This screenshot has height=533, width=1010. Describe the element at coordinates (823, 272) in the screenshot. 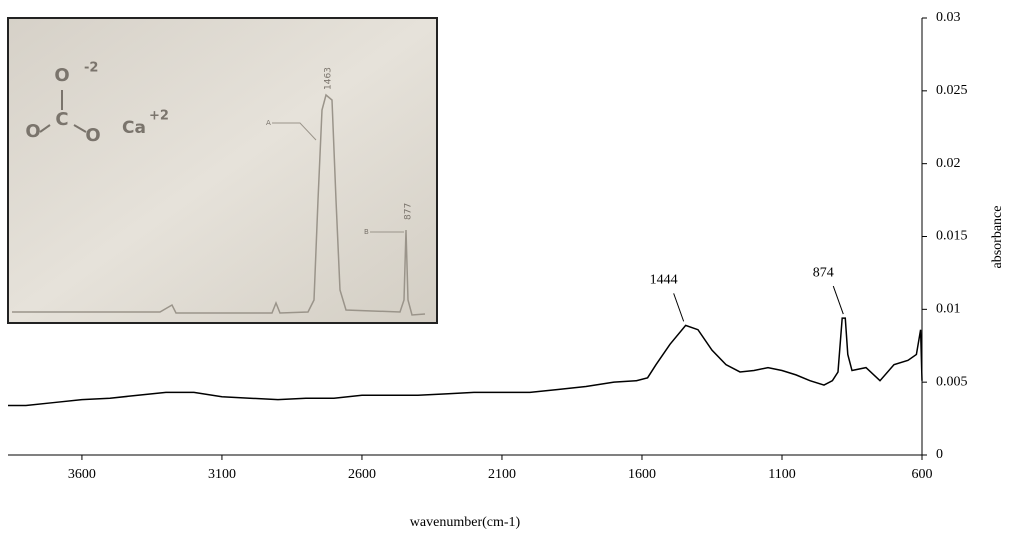

I see `annotation: 874` at that location.